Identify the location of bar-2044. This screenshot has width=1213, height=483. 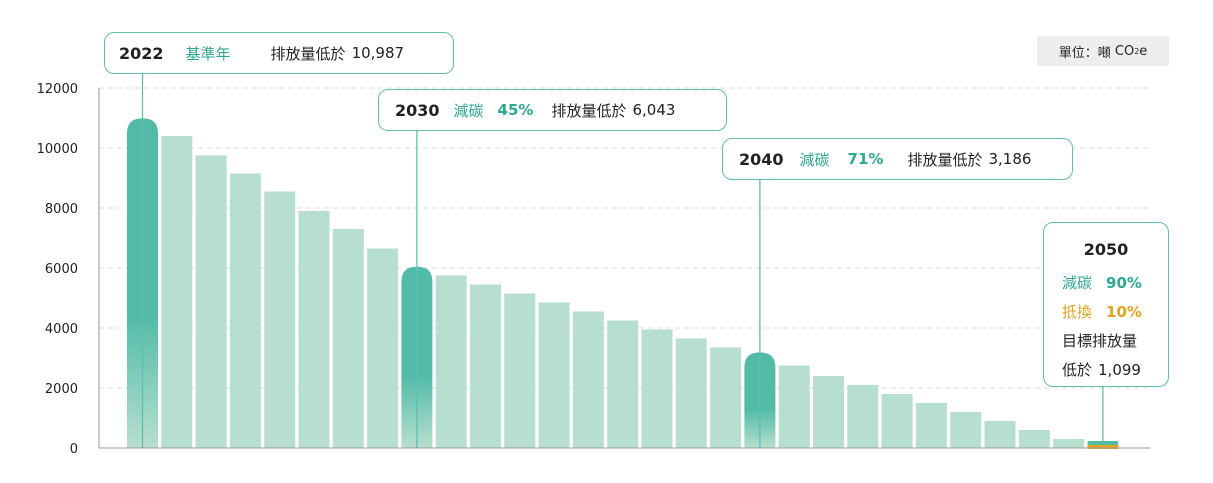
(897, 421).